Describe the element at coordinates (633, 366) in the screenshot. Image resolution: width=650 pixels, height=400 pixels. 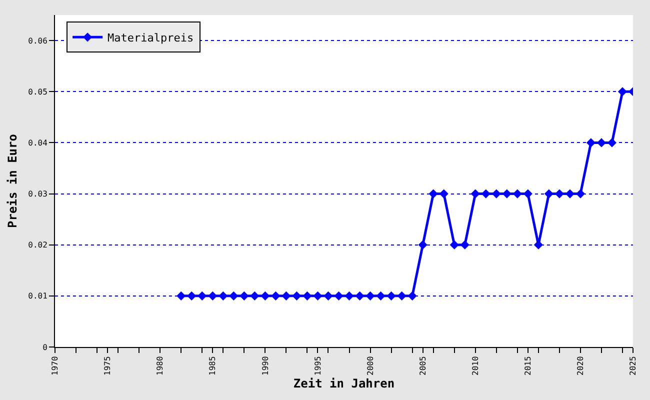
I see `x-tick-label: 2025` at that location.